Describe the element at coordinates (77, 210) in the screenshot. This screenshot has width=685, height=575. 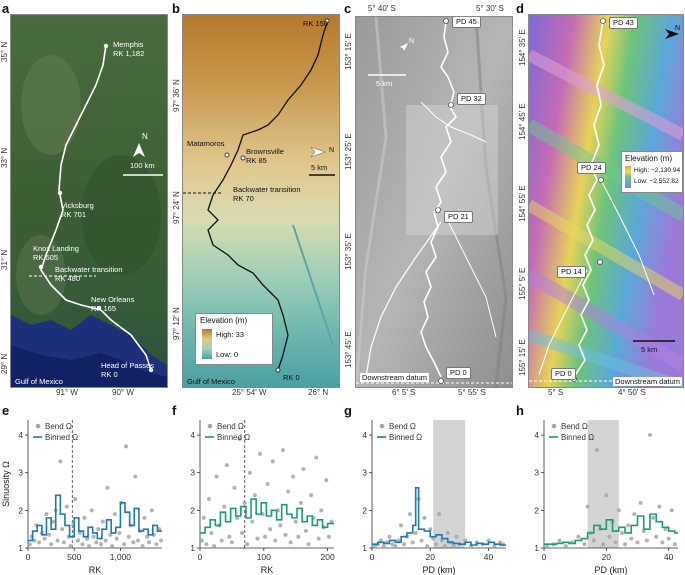
I see `site-label-vicksburg: Vicksburg RK 701` at that location.